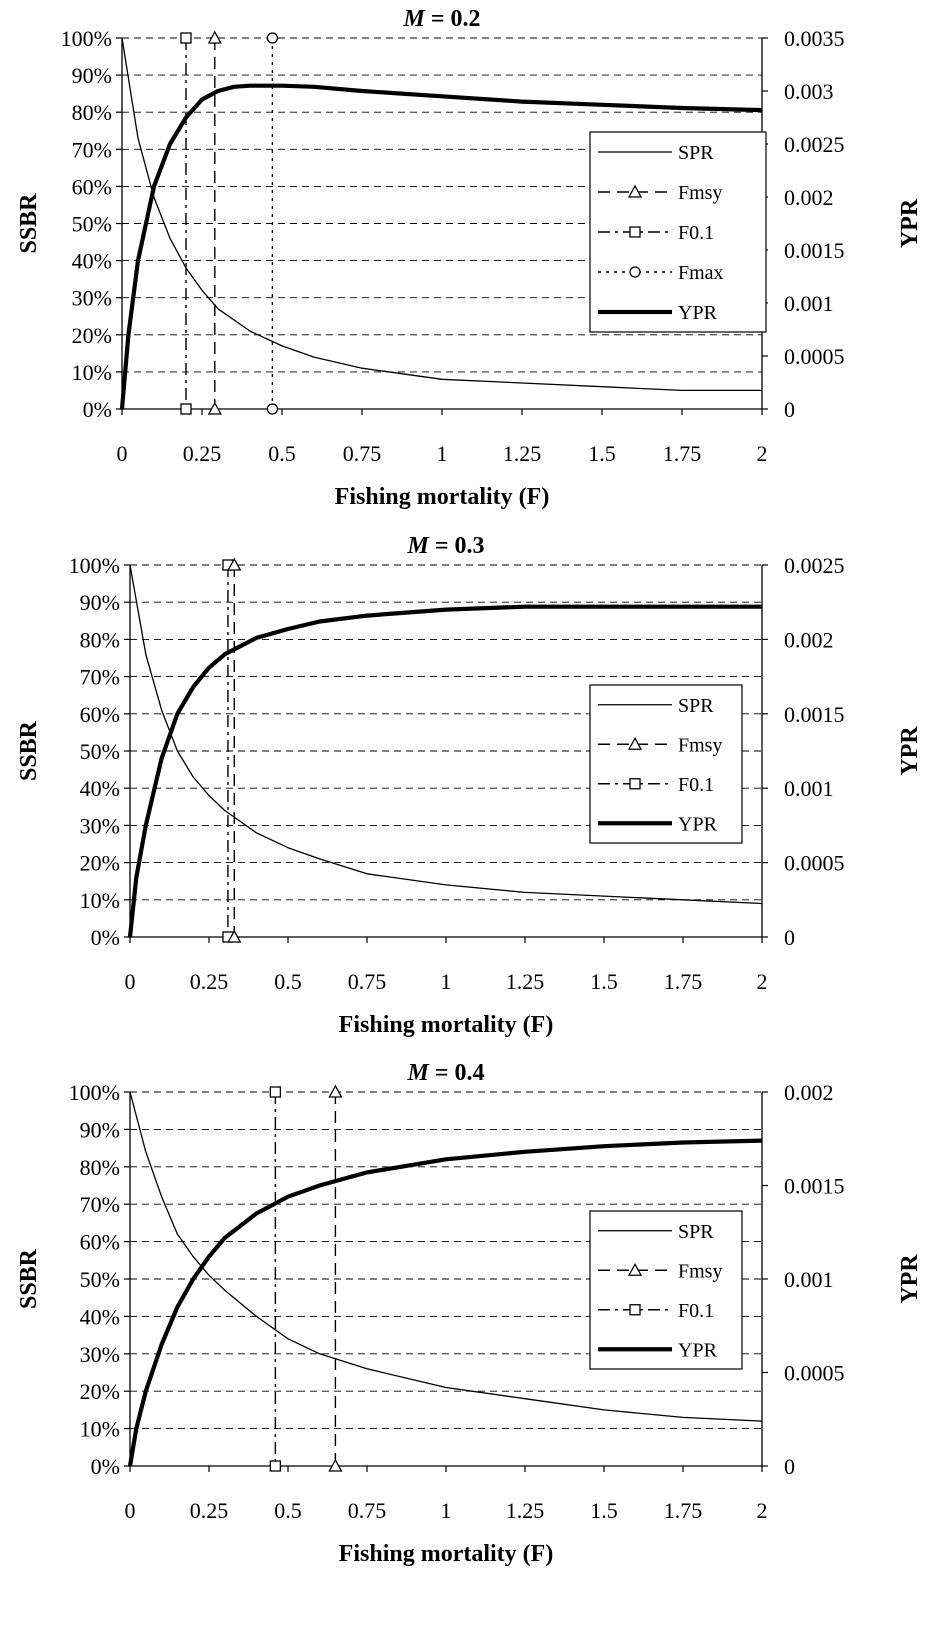 The image size is (942, 1643). I want to click on y-right-tick-label: 0.001, so click(809, 303).